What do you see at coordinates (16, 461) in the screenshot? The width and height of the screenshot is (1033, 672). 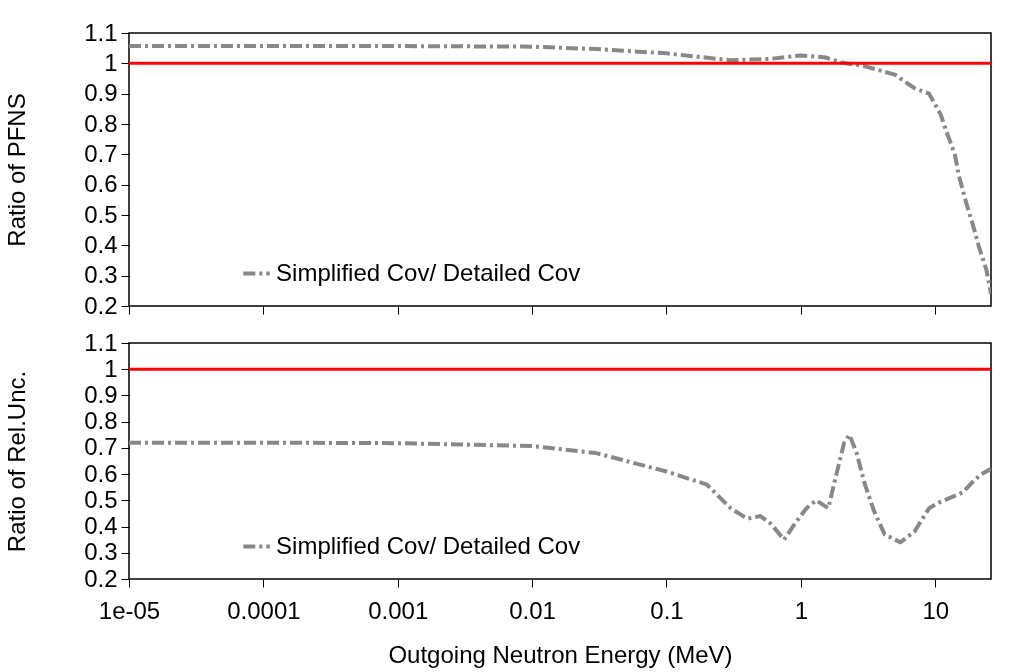 I see `y-axis-title: Ratio of Rel.Unc.` at bounding box center [16, 461].